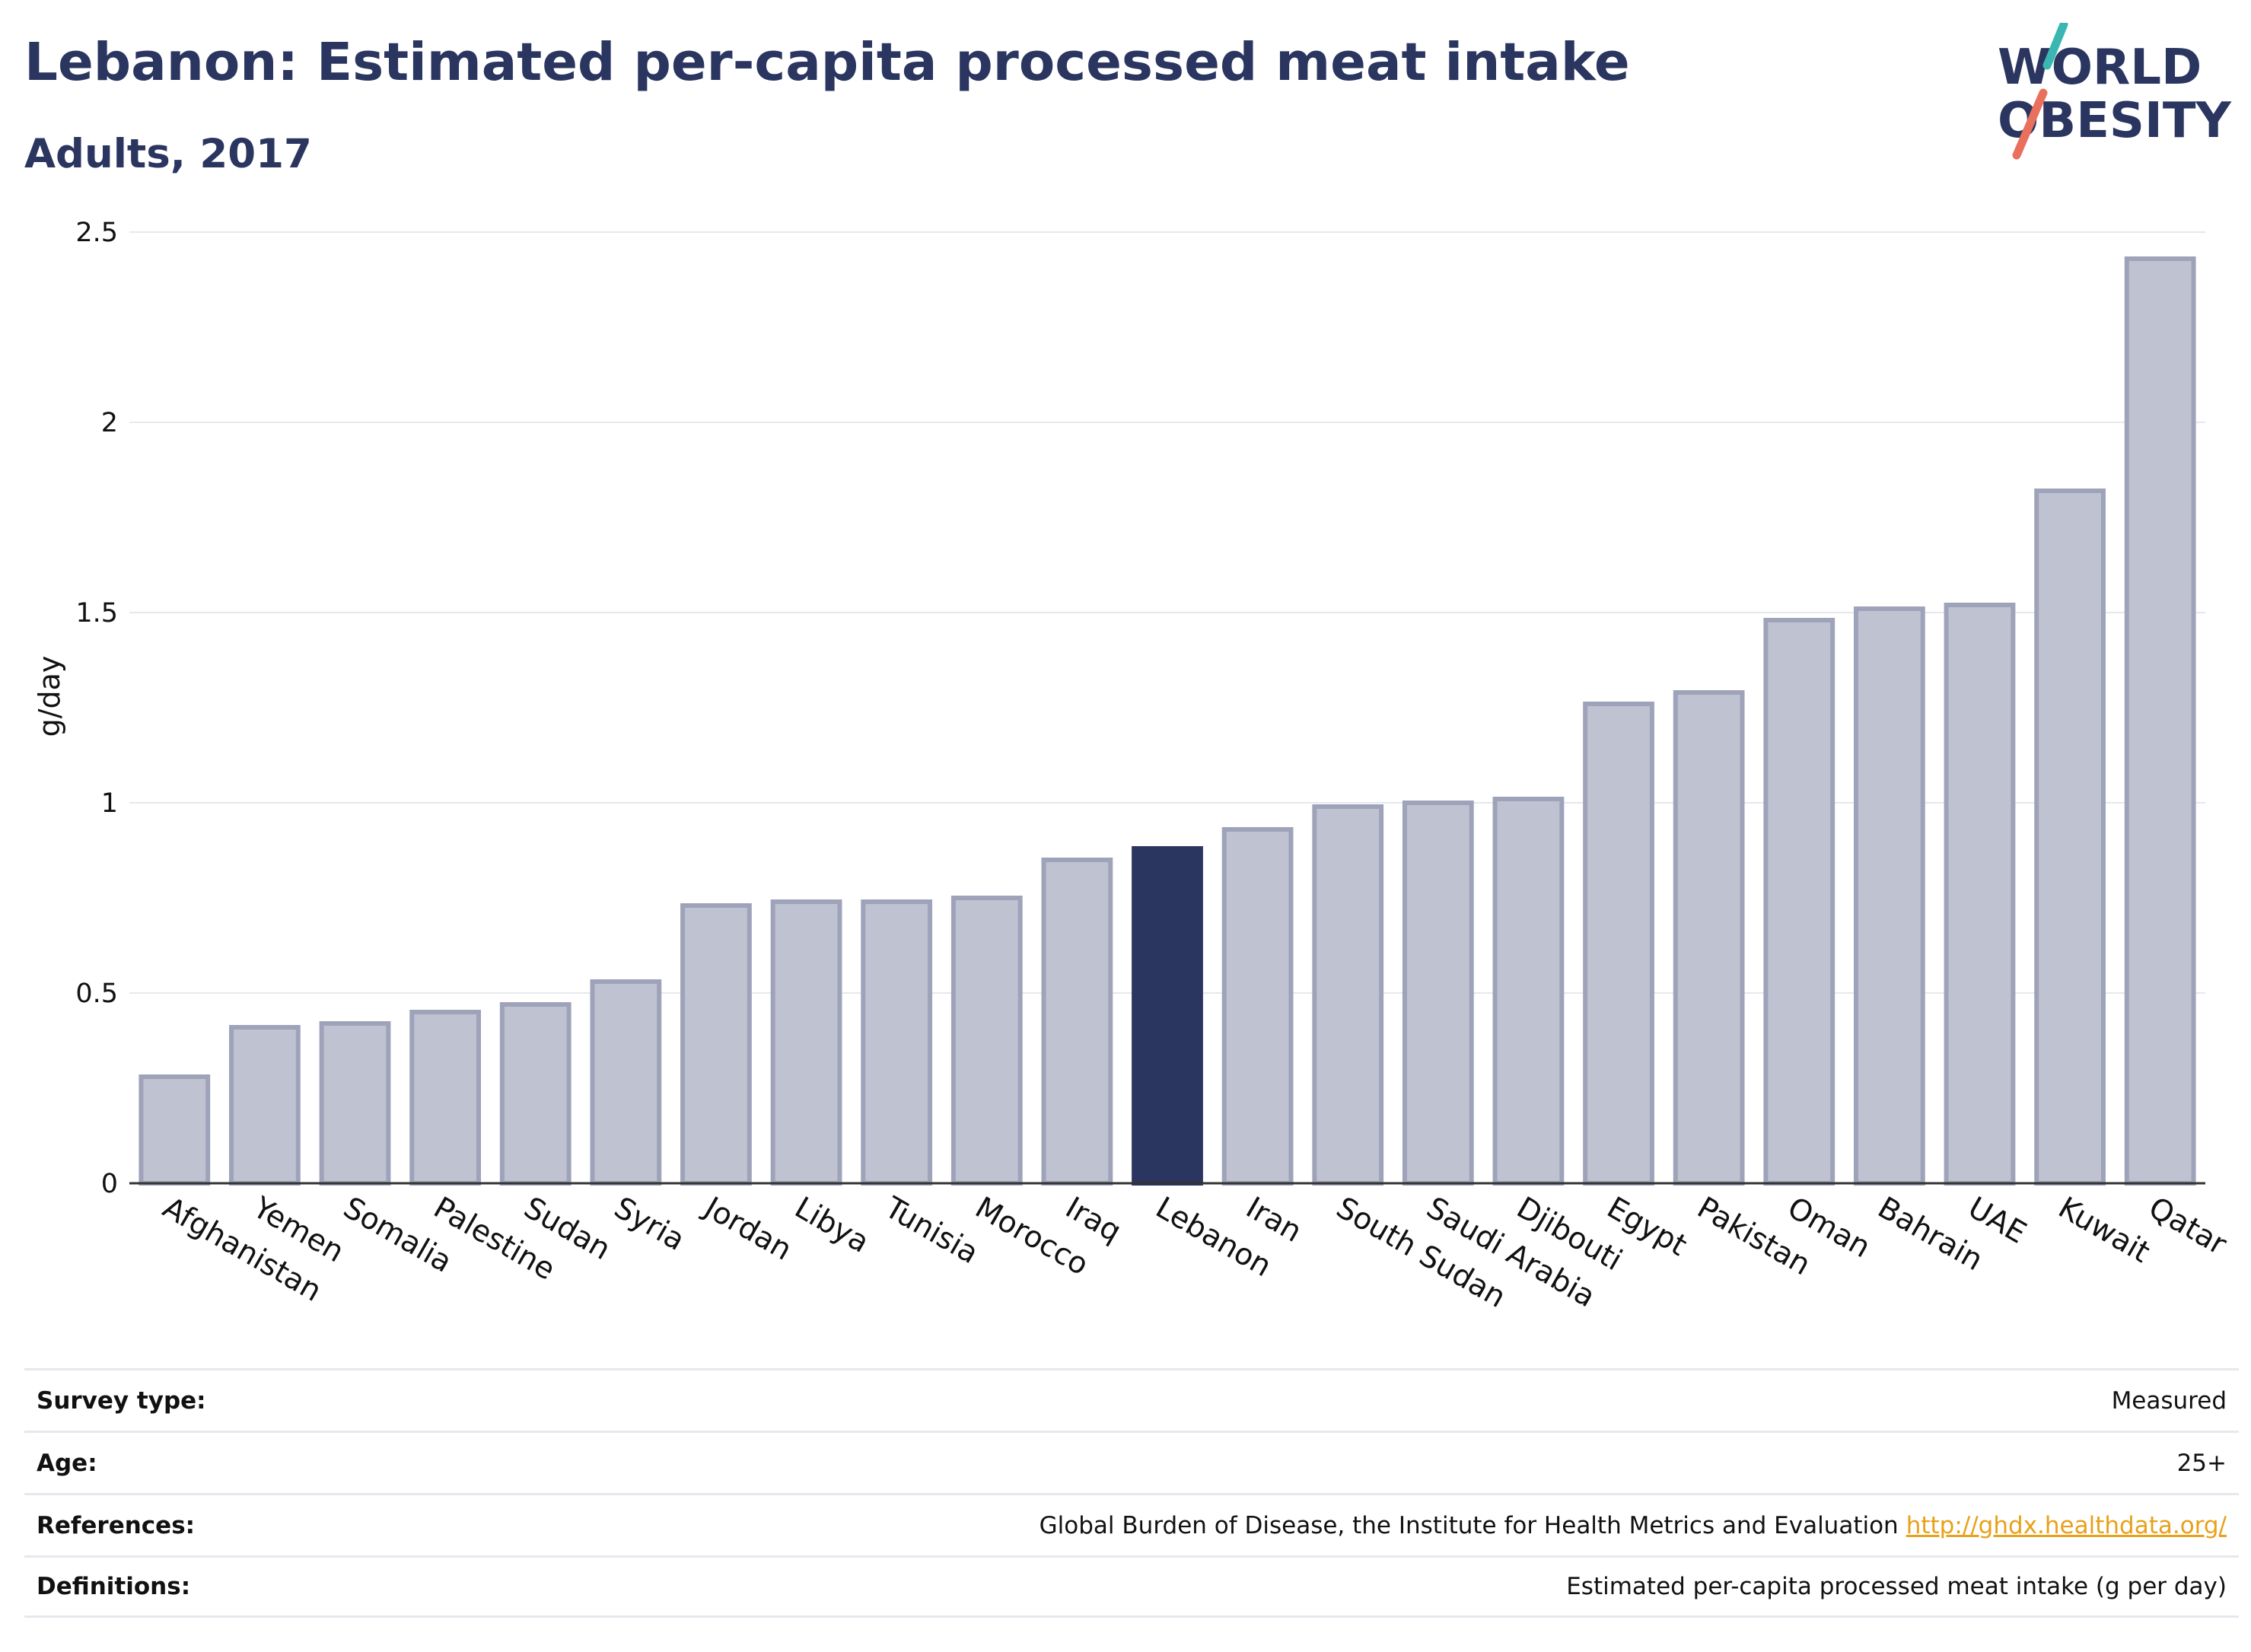 This screenshot has width=2251, height=1652. I want to click on bar-lebanon, so click(1167, 1016).